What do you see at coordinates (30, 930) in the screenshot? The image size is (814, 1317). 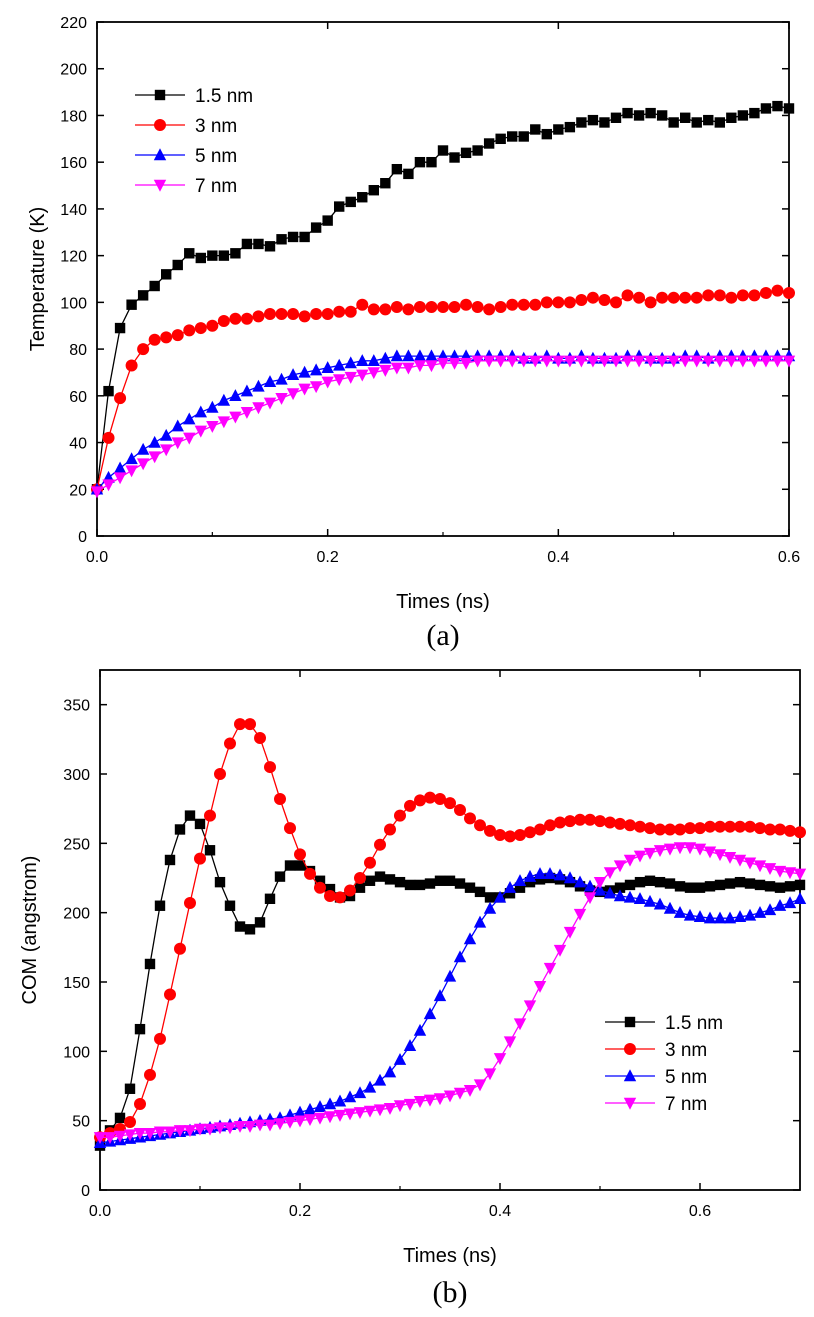 I see `y-axis-label: COM (angstrom)` at bounding box center [30, 930].